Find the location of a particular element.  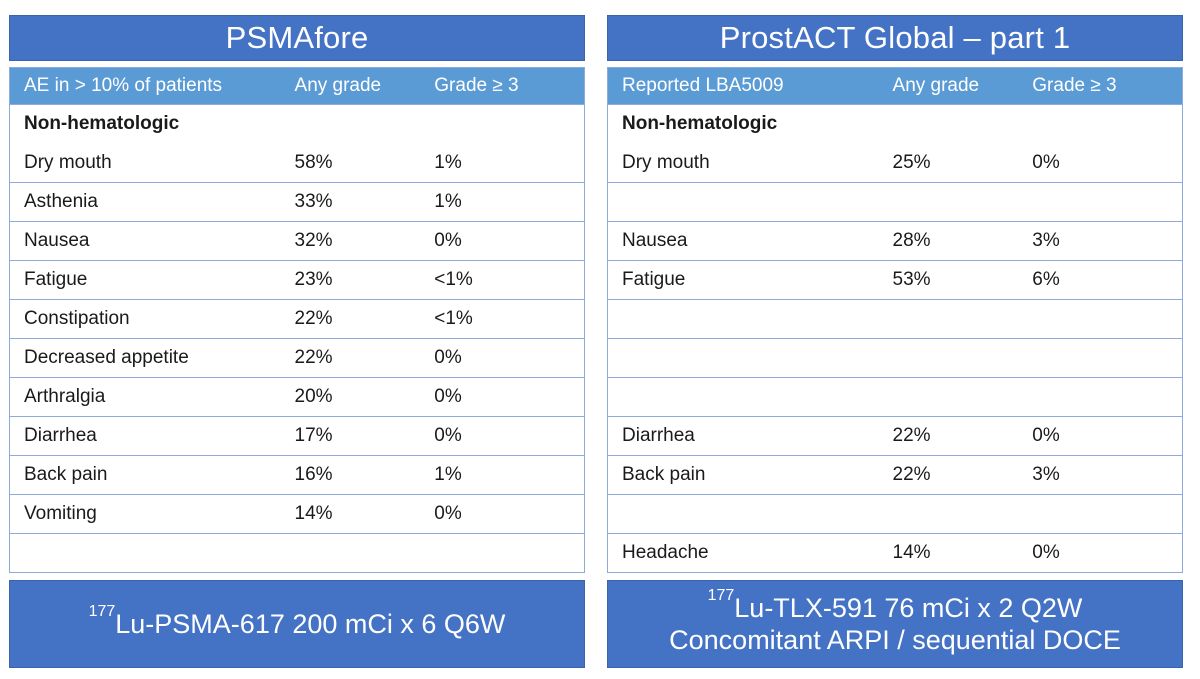

table-row: Nausea 32% 0% is located at coordinates (297, 240).